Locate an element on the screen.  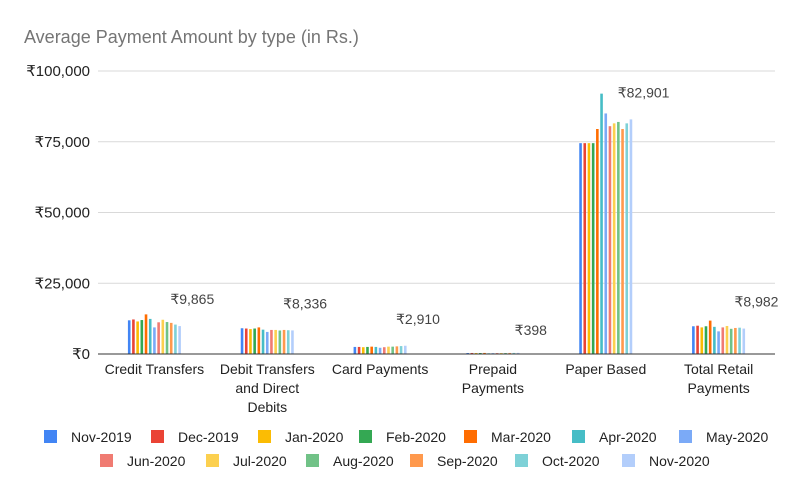
x-tick-label: Debit Transfers and Direct Debits is located at coordinates (267, 388).